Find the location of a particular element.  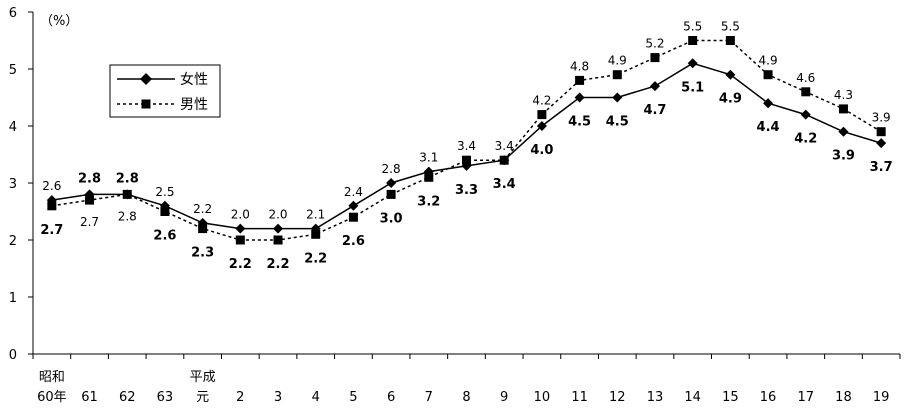

data-label-male: 2.2 is located at coordinates (202, 209).